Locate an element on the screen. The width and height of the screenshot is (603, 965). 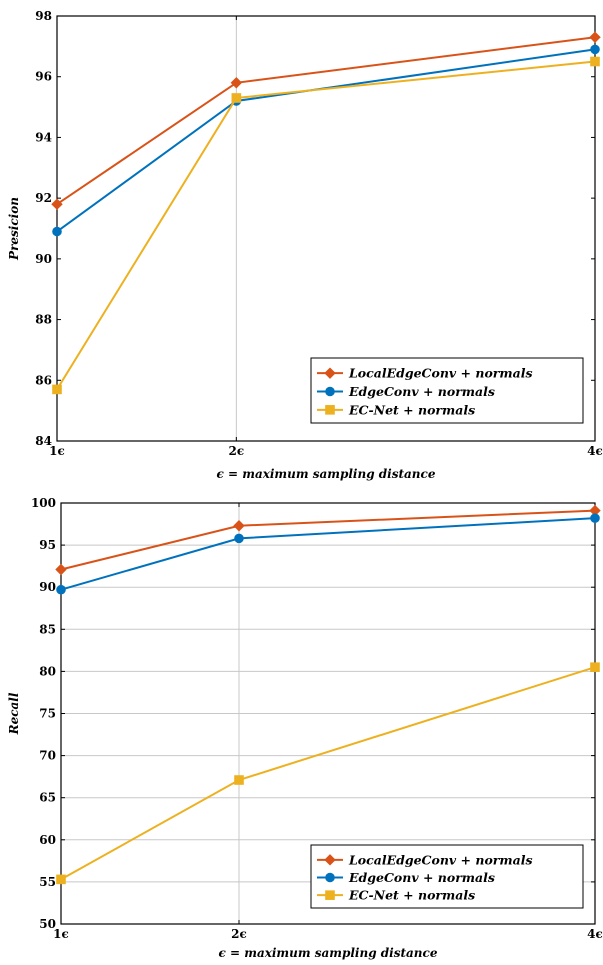
y-axis-label: Presicion is located at coordinates (14, 229).